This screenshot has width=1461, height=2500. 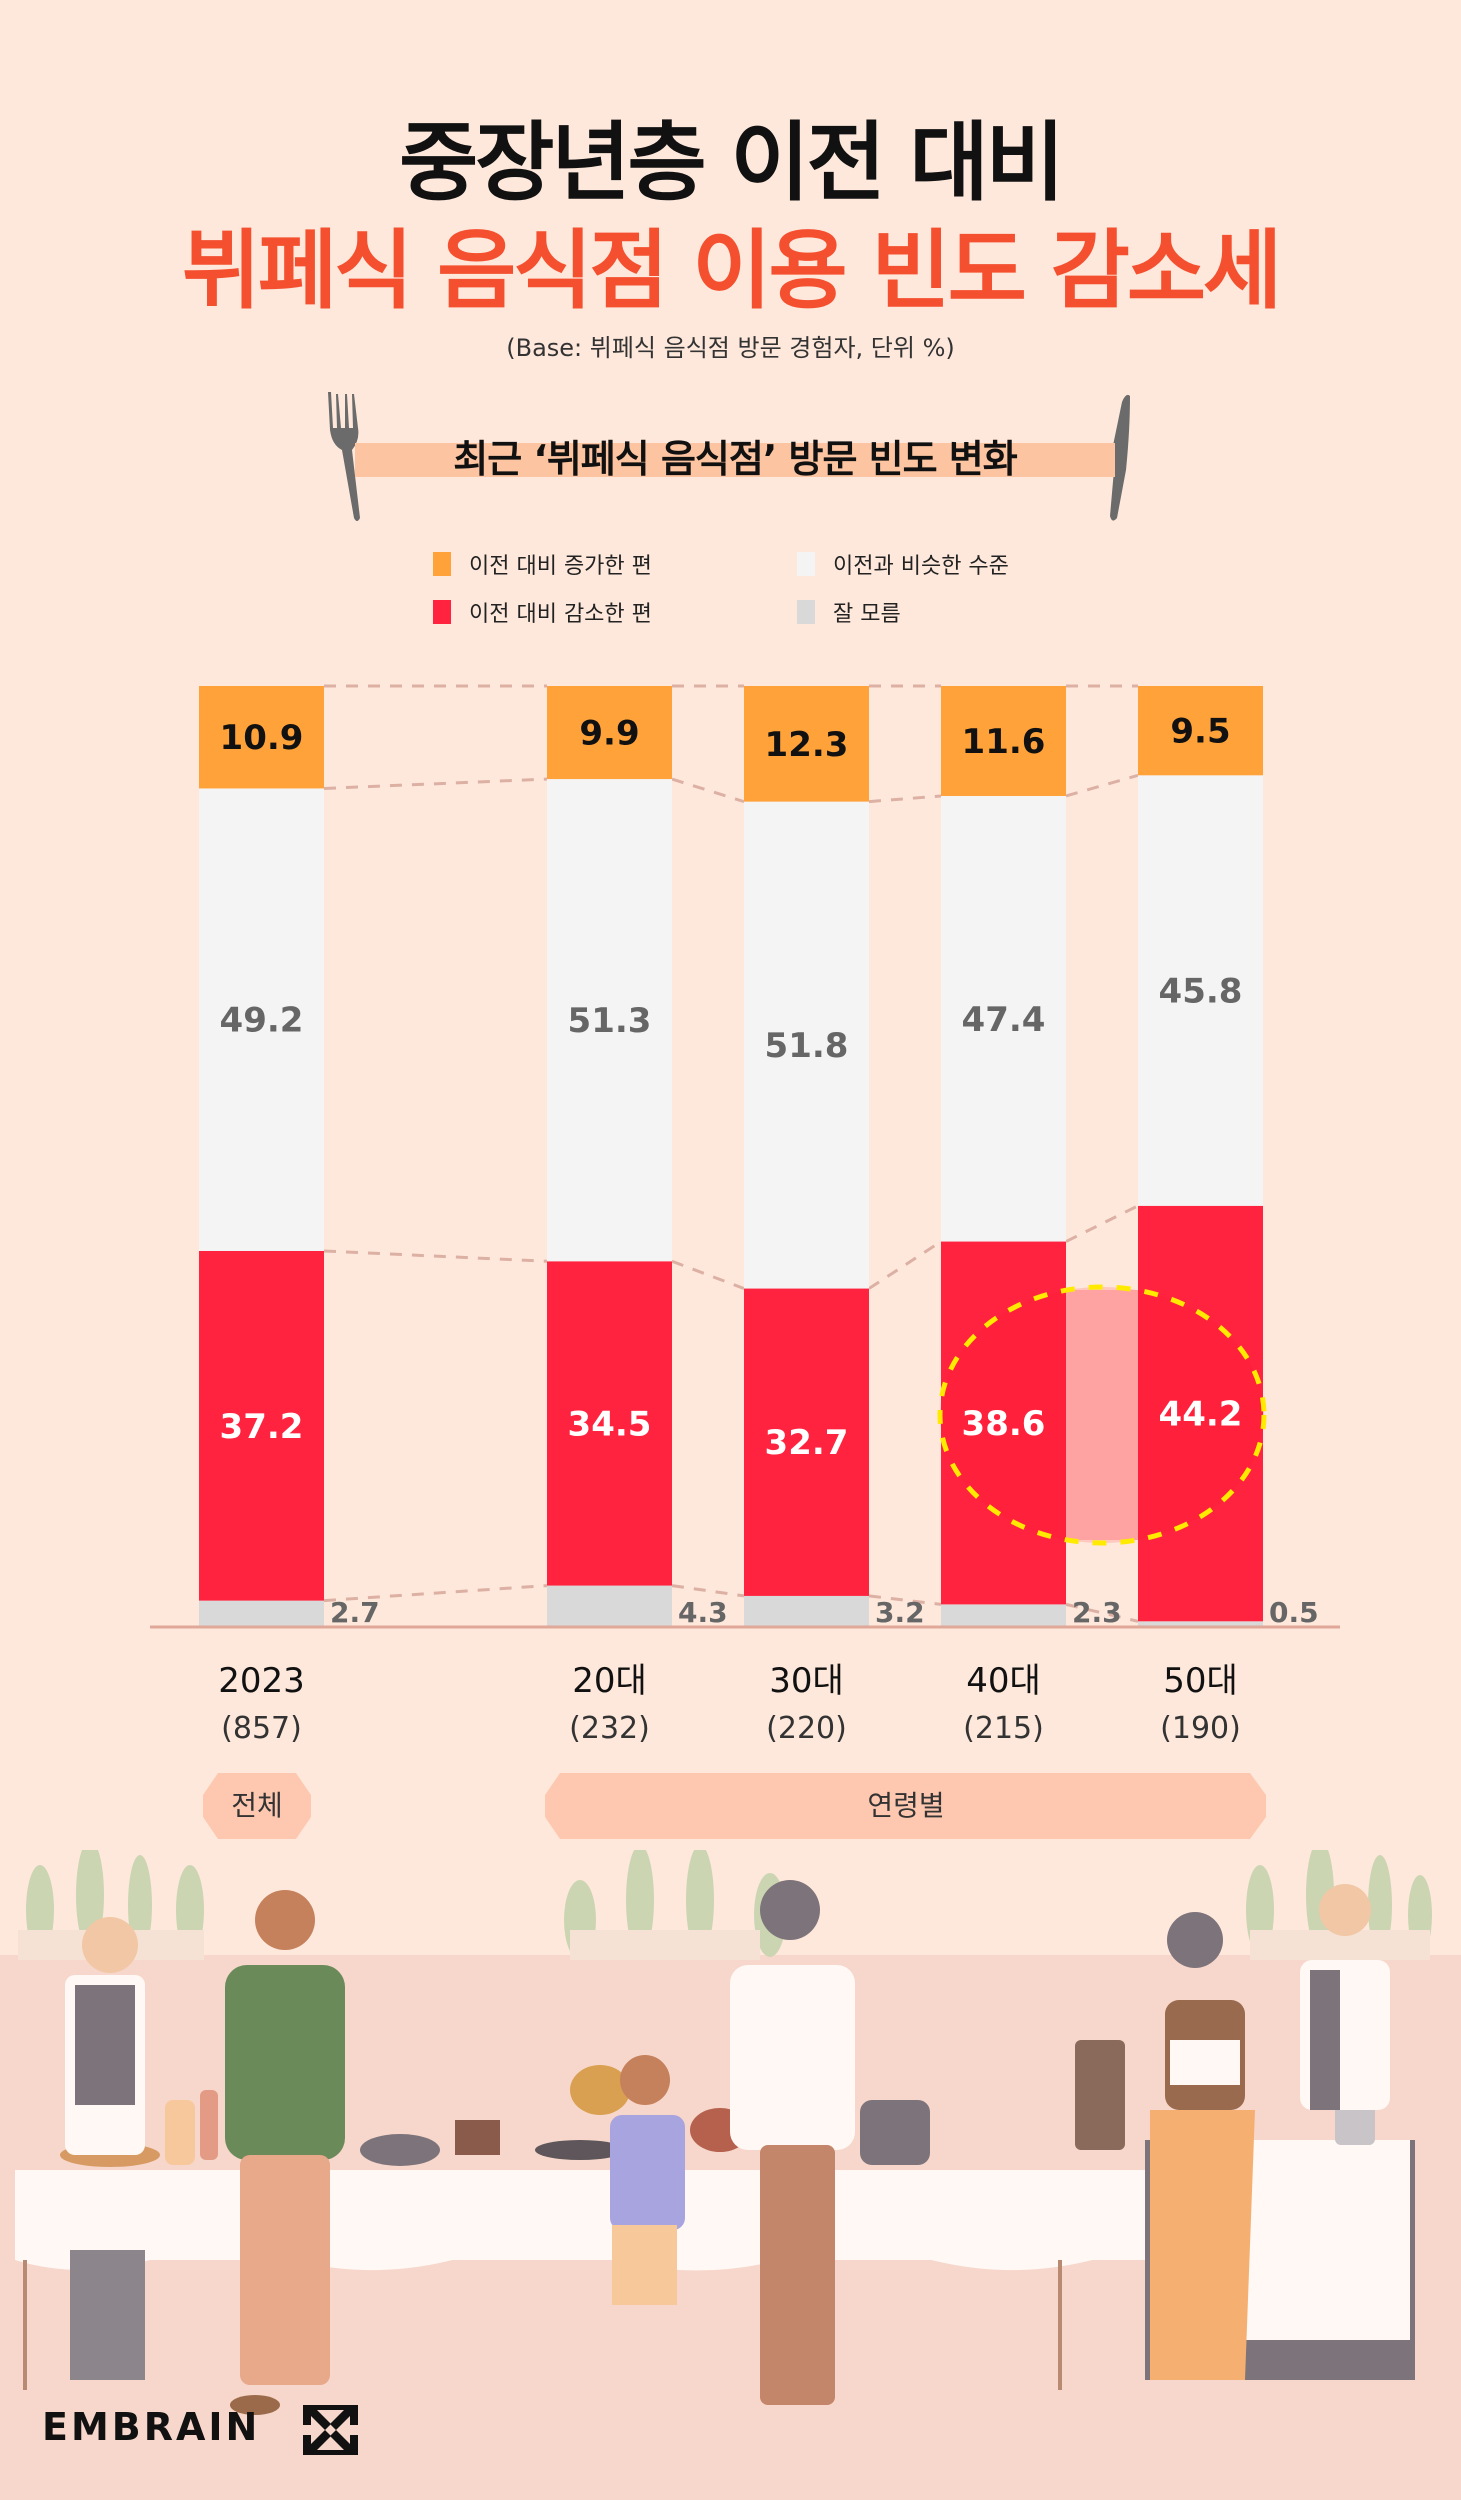 What do you see at coordinates (344, 456) in the screenshot?
I see `fork-icon` at bounding box center [344, 456].